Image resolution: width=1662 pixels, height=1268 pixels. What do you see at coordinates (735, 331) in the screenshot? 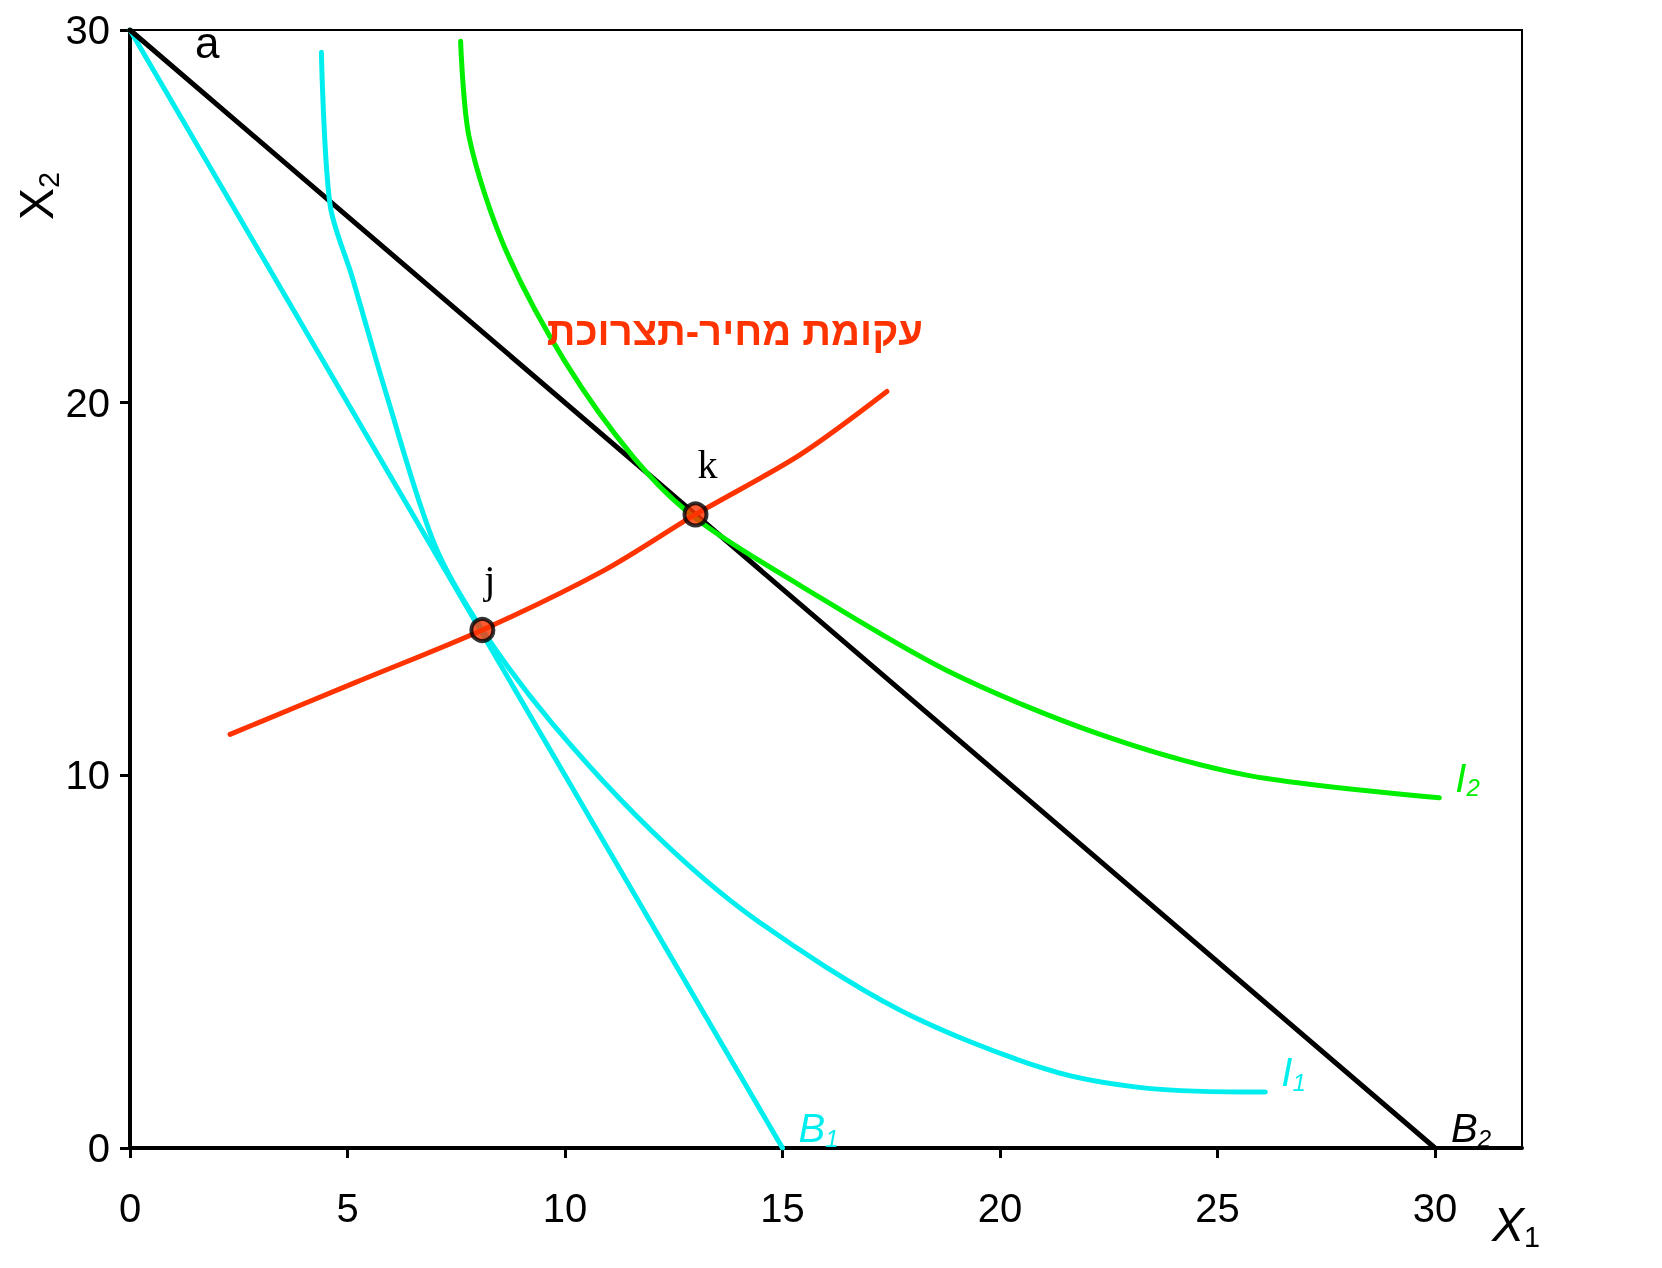
I see `series-label: עקומת מחיר-תצרוכת` at bounding box center [735, 331].